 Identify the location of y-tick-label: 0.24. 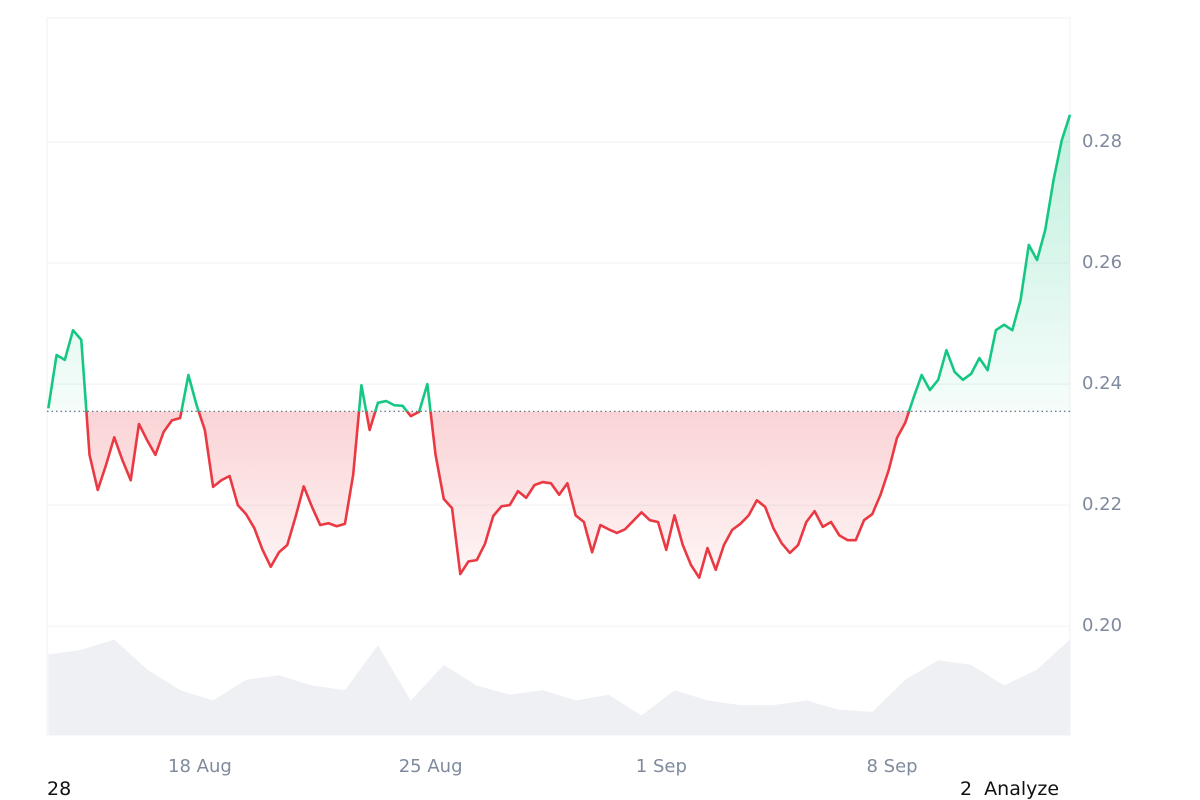
(1102, 383).